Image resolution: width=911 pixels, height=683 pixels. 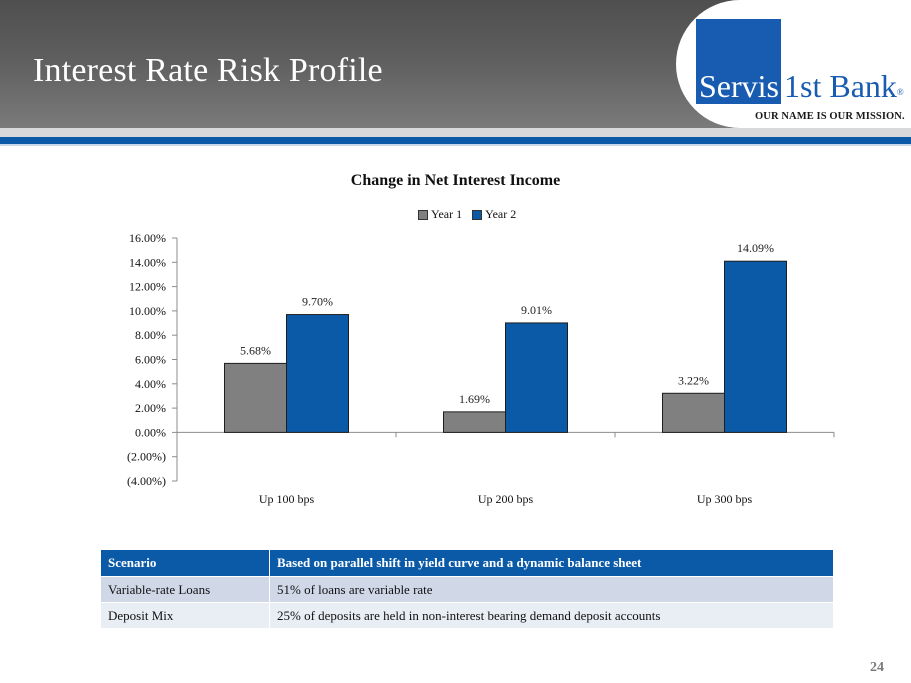 What do you see at coordinates (208, 70) in the screenshot?
I see `slide-title: Interest Rate Risk Profile` at bounding box center [208, 70].